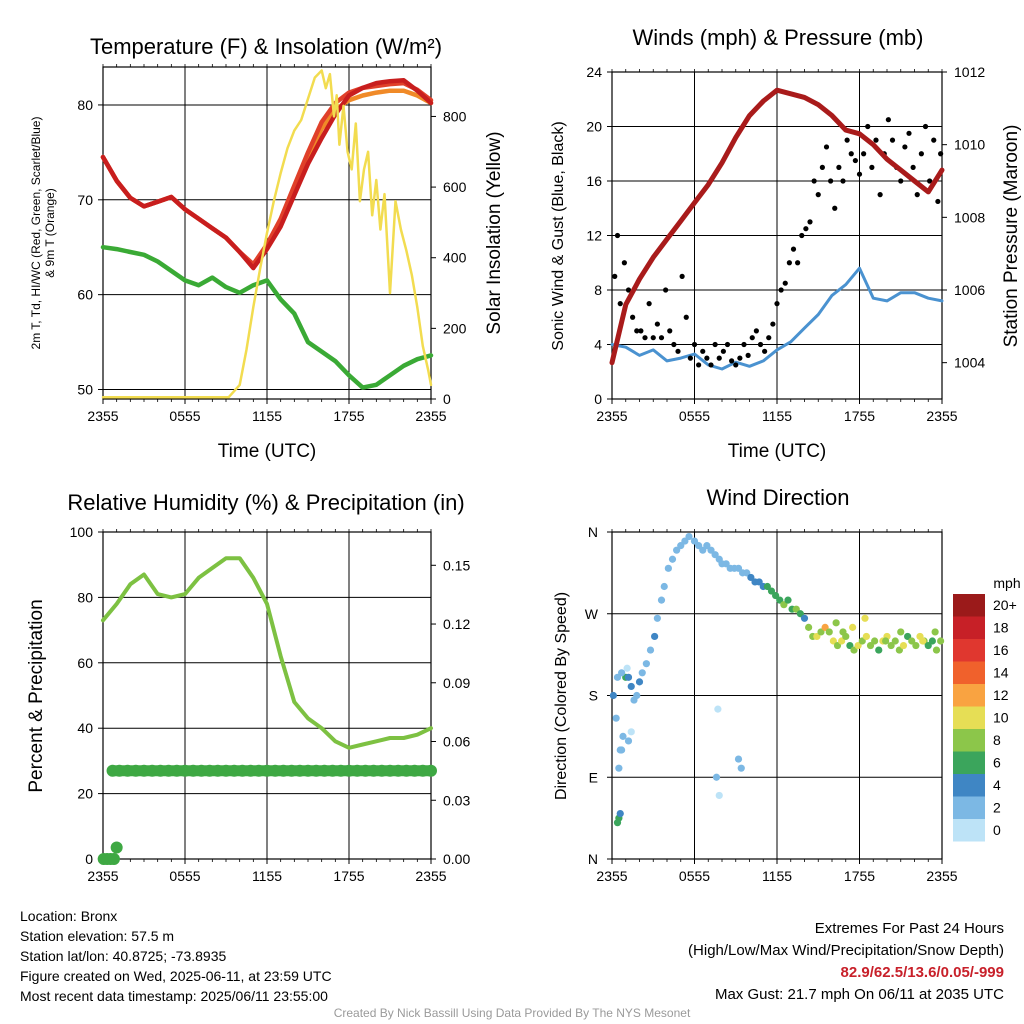  I want to click on legend-title: mph, so click(1006, 583).